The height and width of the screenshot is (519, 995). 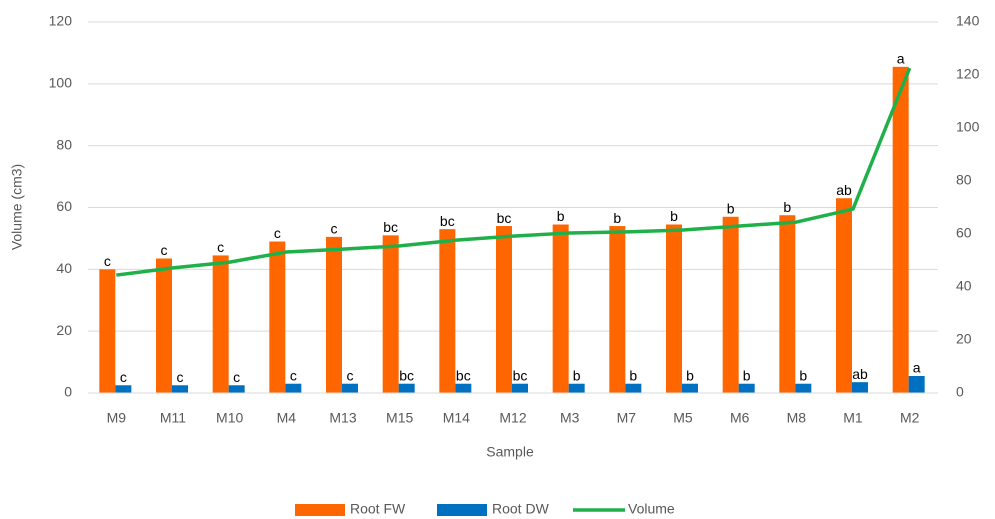 What do you see at coordinates (797, 418) in the screenshot?
I see `x-tick-label: M8` at bounding box center [797, 418].